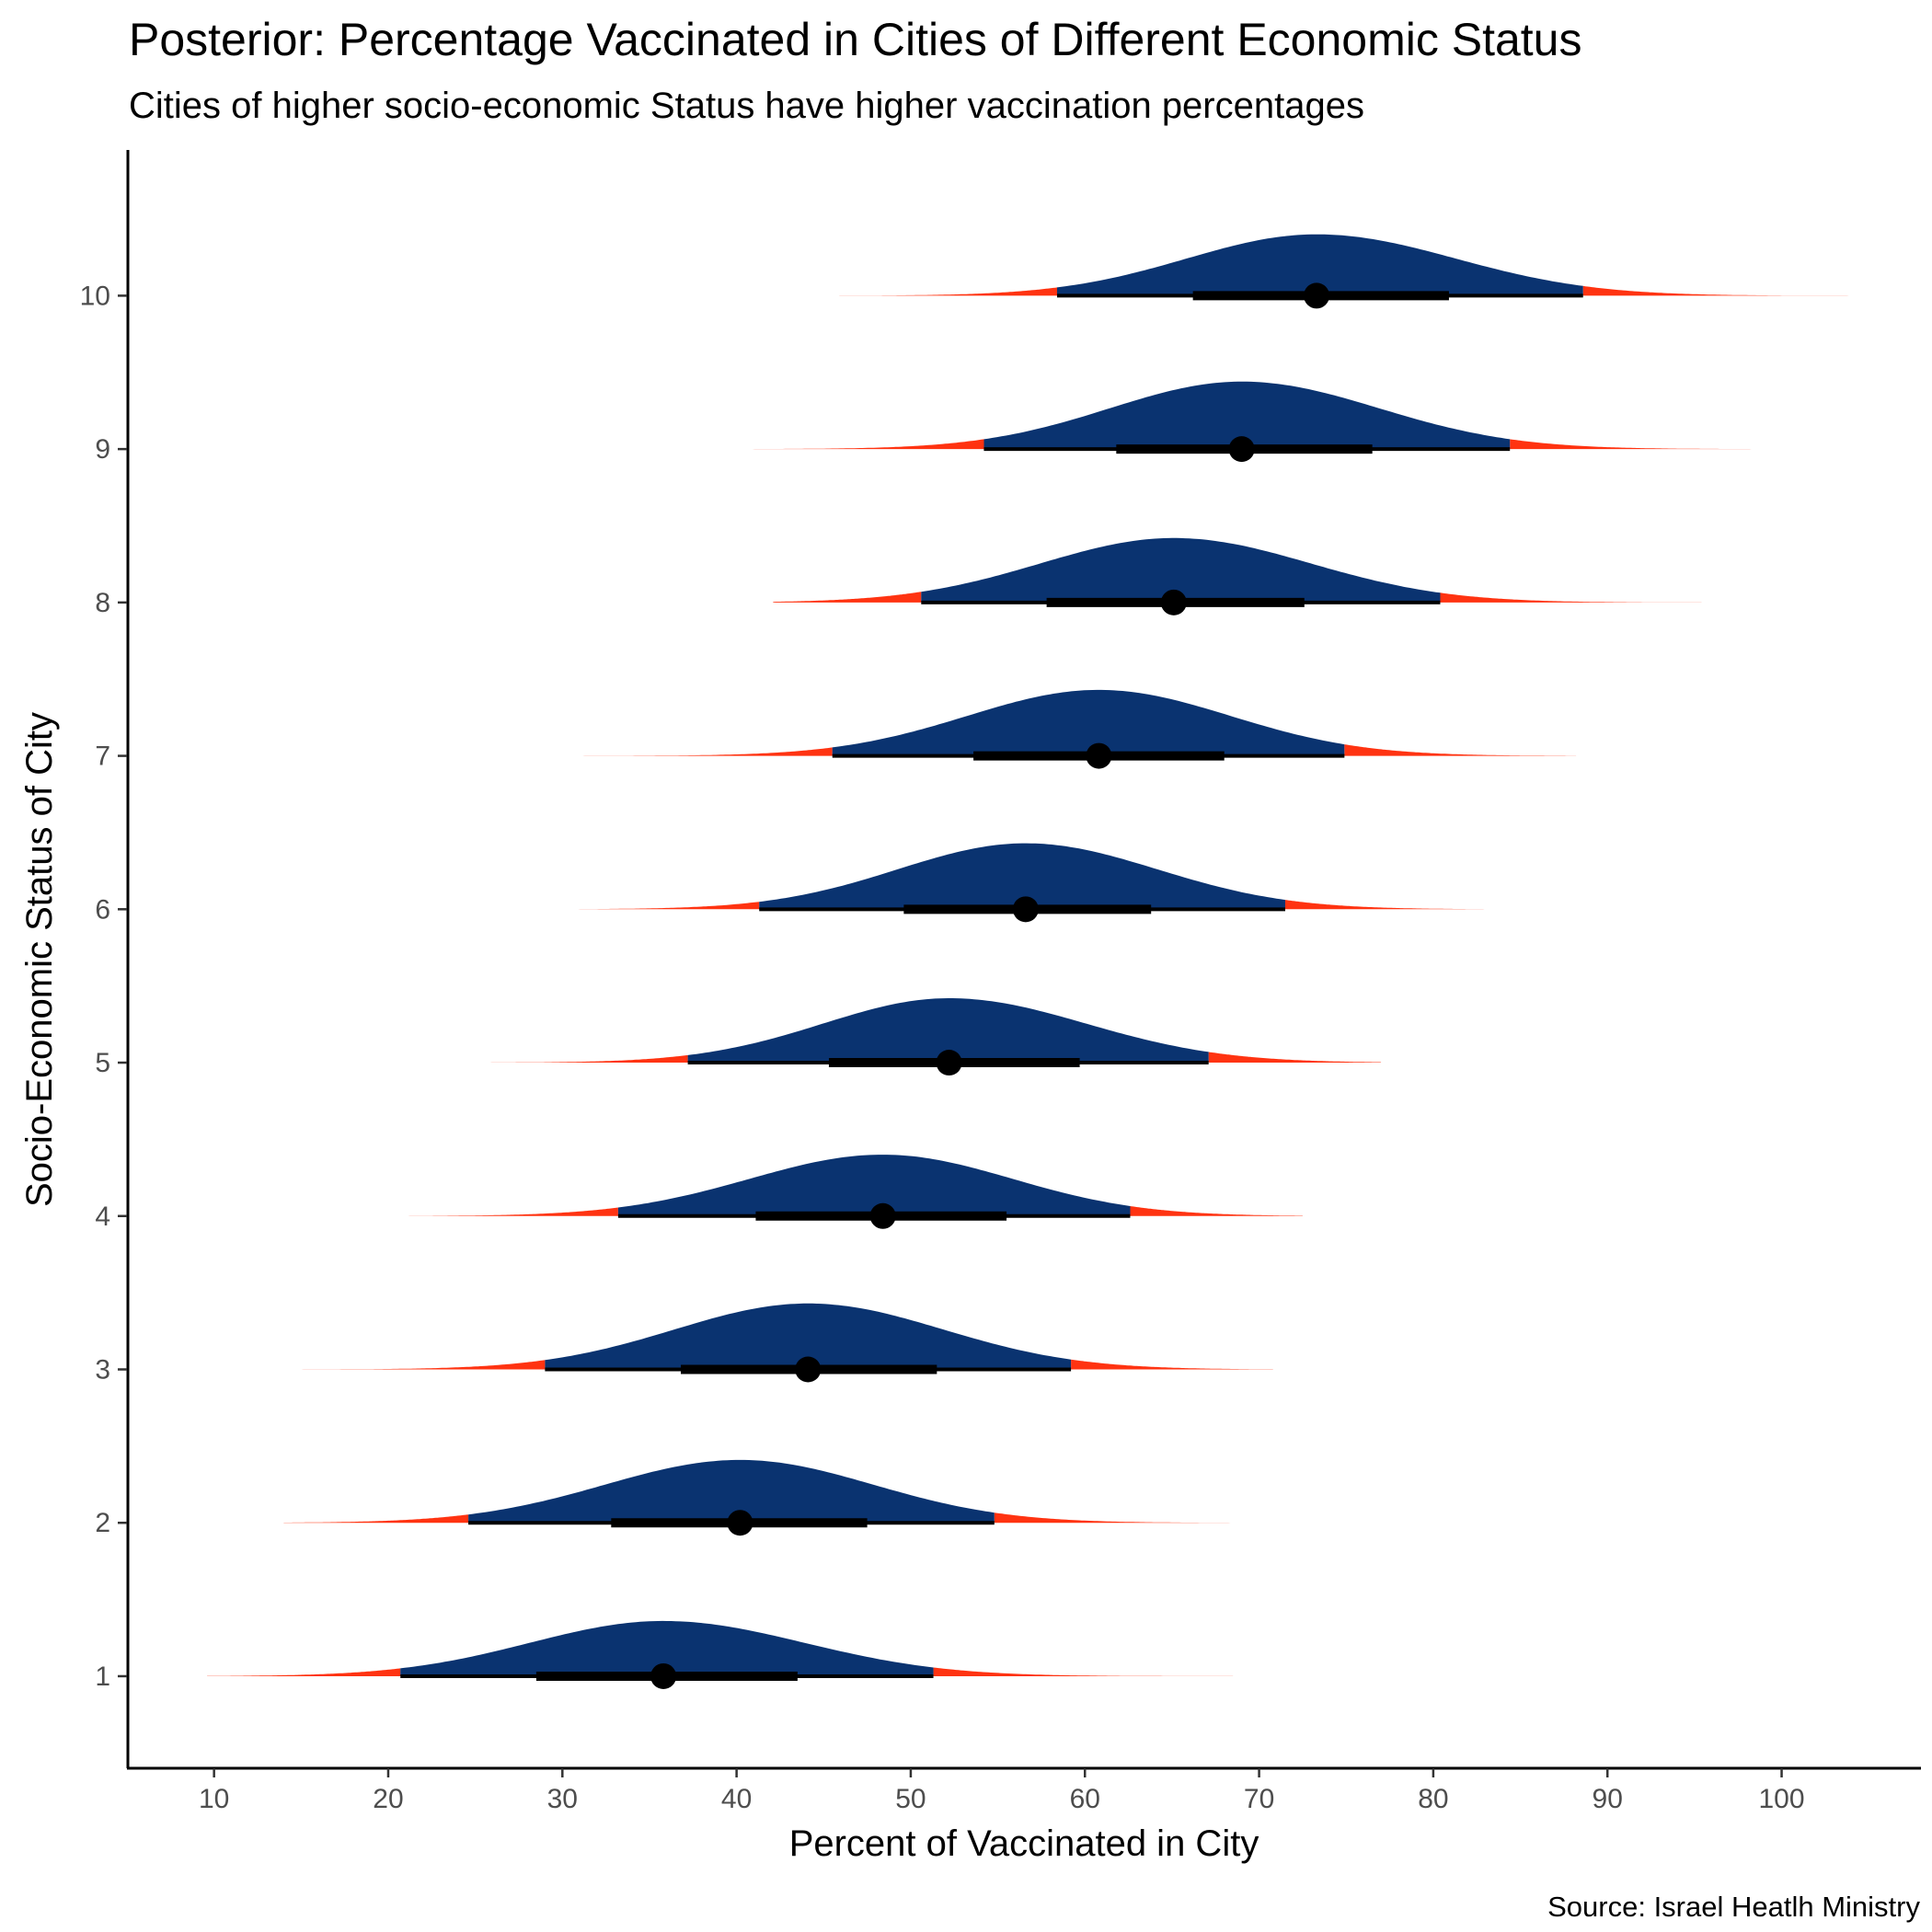 The width and height of the screenshot is (1932, 1932). What do you see at coordinates (95, 296) in the screenshot?
I see `y-tick-label: 10` at bounding box center [95, 296].